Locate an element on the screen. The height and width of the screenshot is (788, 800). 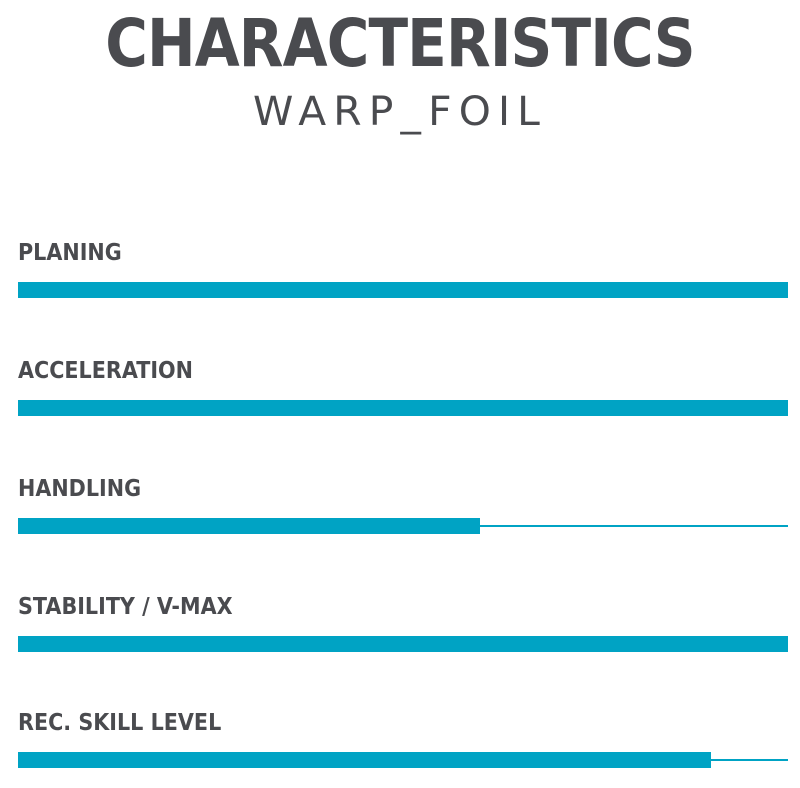
stat-label: ACCELERATION is located at coordinates (105, 371).